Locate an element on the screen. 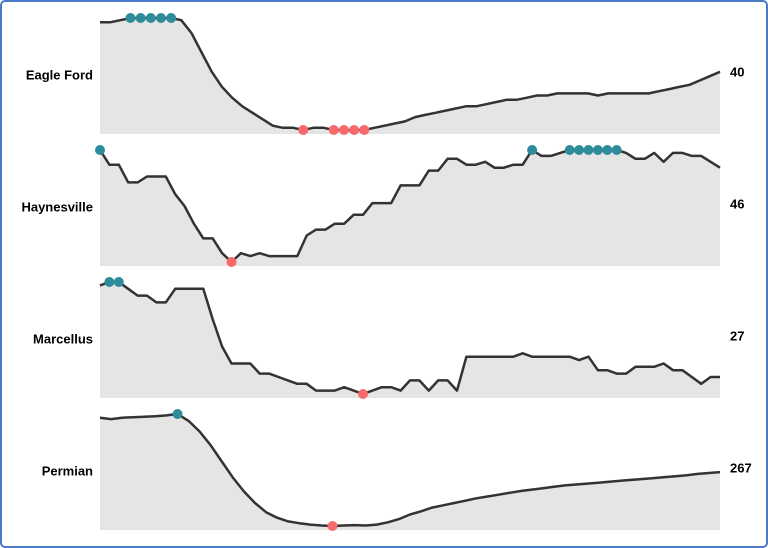  last-value: 46 is located at coordinates (737, 203).